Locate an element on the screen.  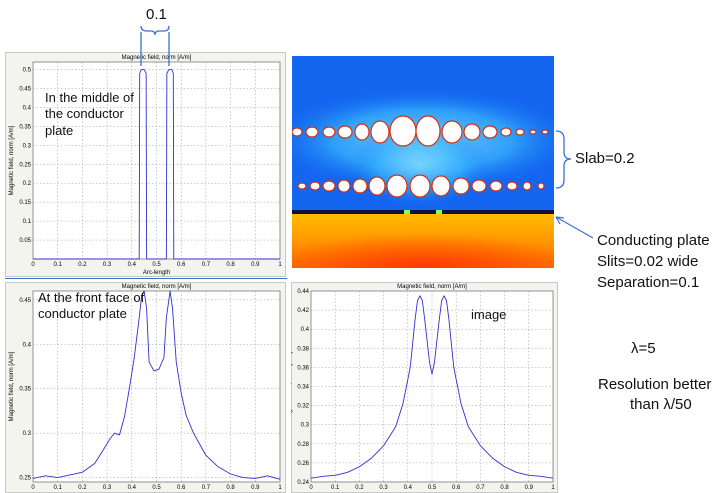
y-tick-label: 0.28 is located at coordinates (303, 445).